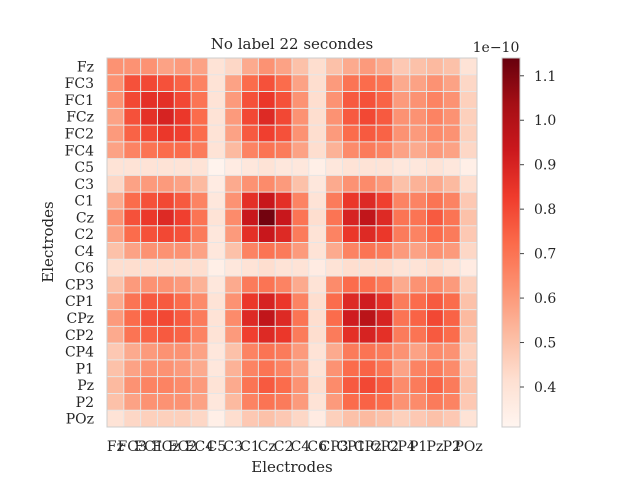 Image resolution: width=640 pixels, height=480 pixels. I want to click on y-tick-label: Pz, so click(85, 386).